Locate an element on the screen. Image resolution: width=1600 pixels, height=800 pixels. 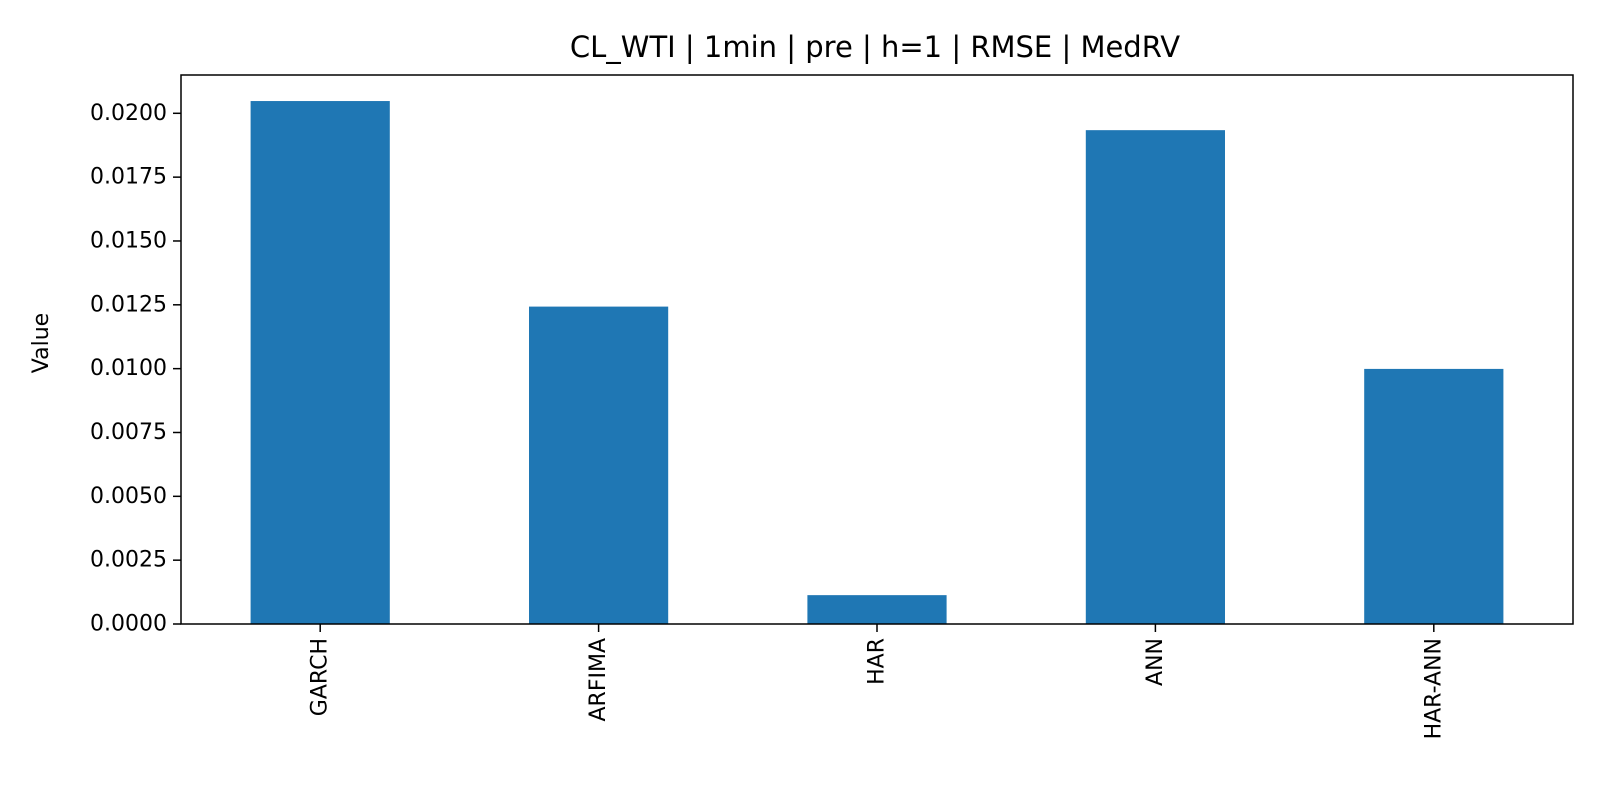
bar-ann is located at coordinates (1155, 377).